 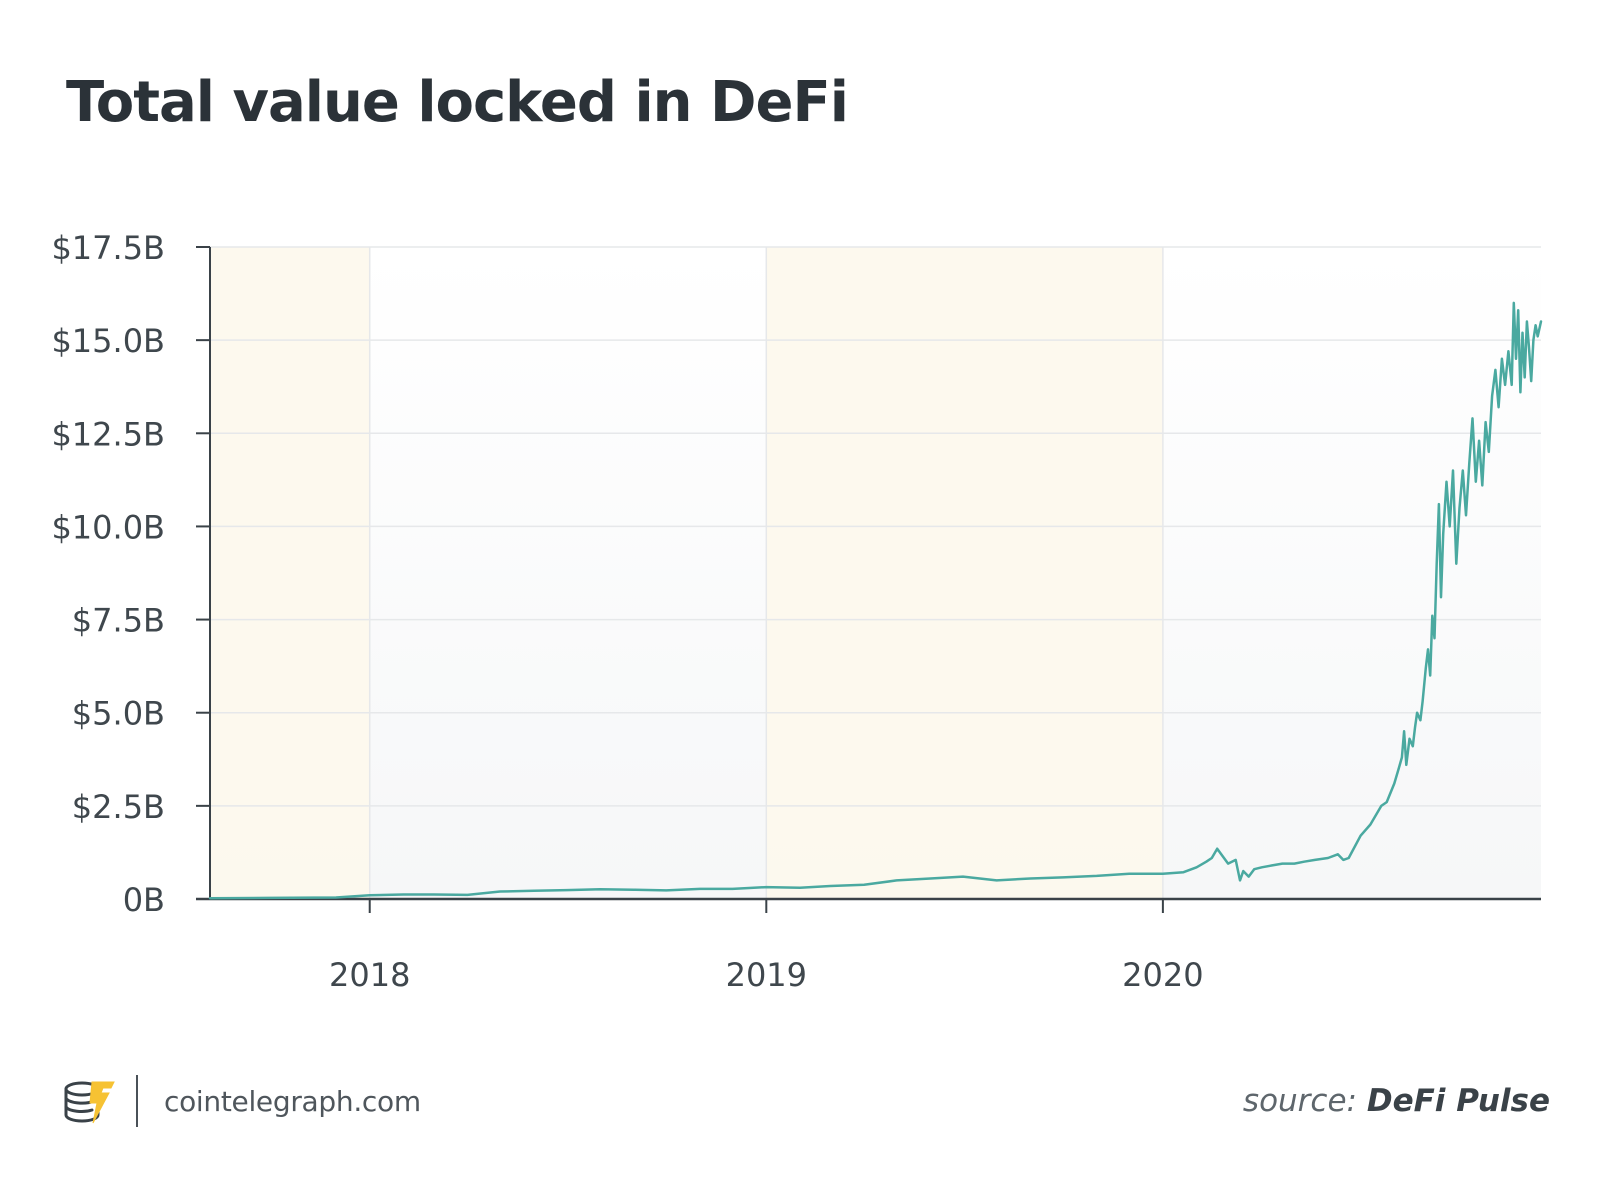 I want to click on y-tick-label-7: $17.5B, so click(x=108, y=248).